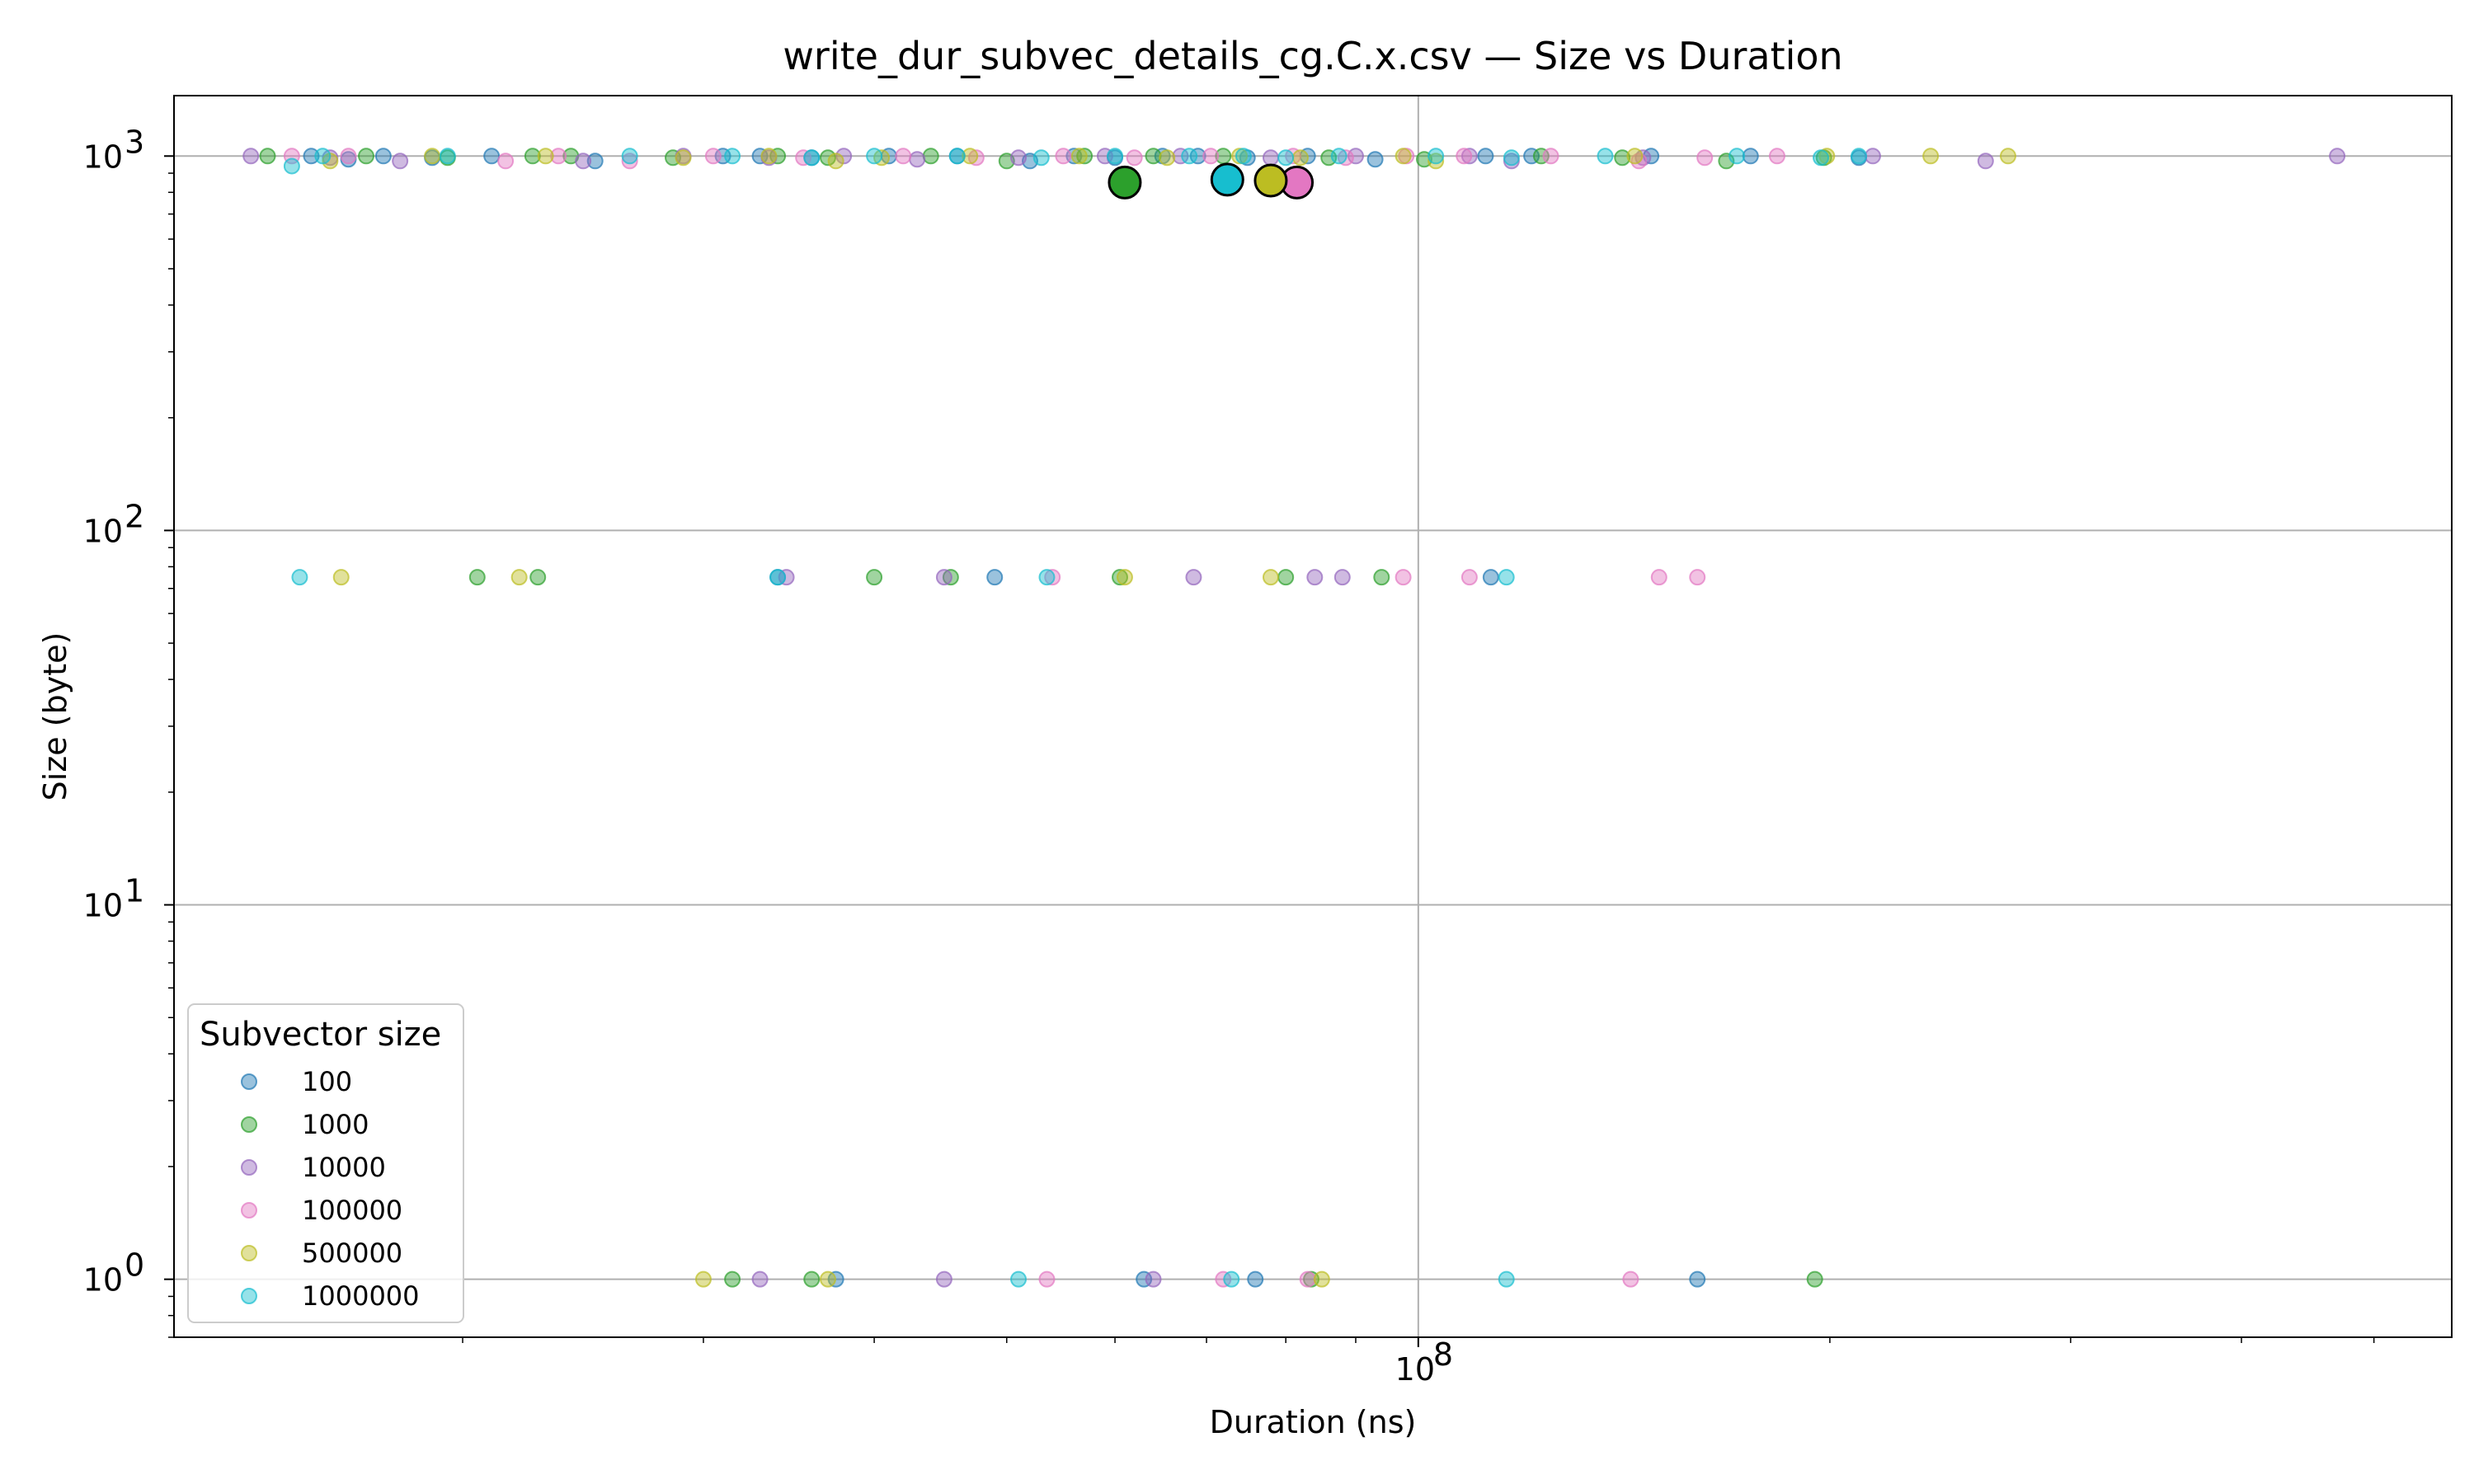 The width and height of the screenshot is (2474, 1484). Describe the element at coordinates (361, 1296) in the screenshot. I see `legend-label-1000000: 1000000` at that location.